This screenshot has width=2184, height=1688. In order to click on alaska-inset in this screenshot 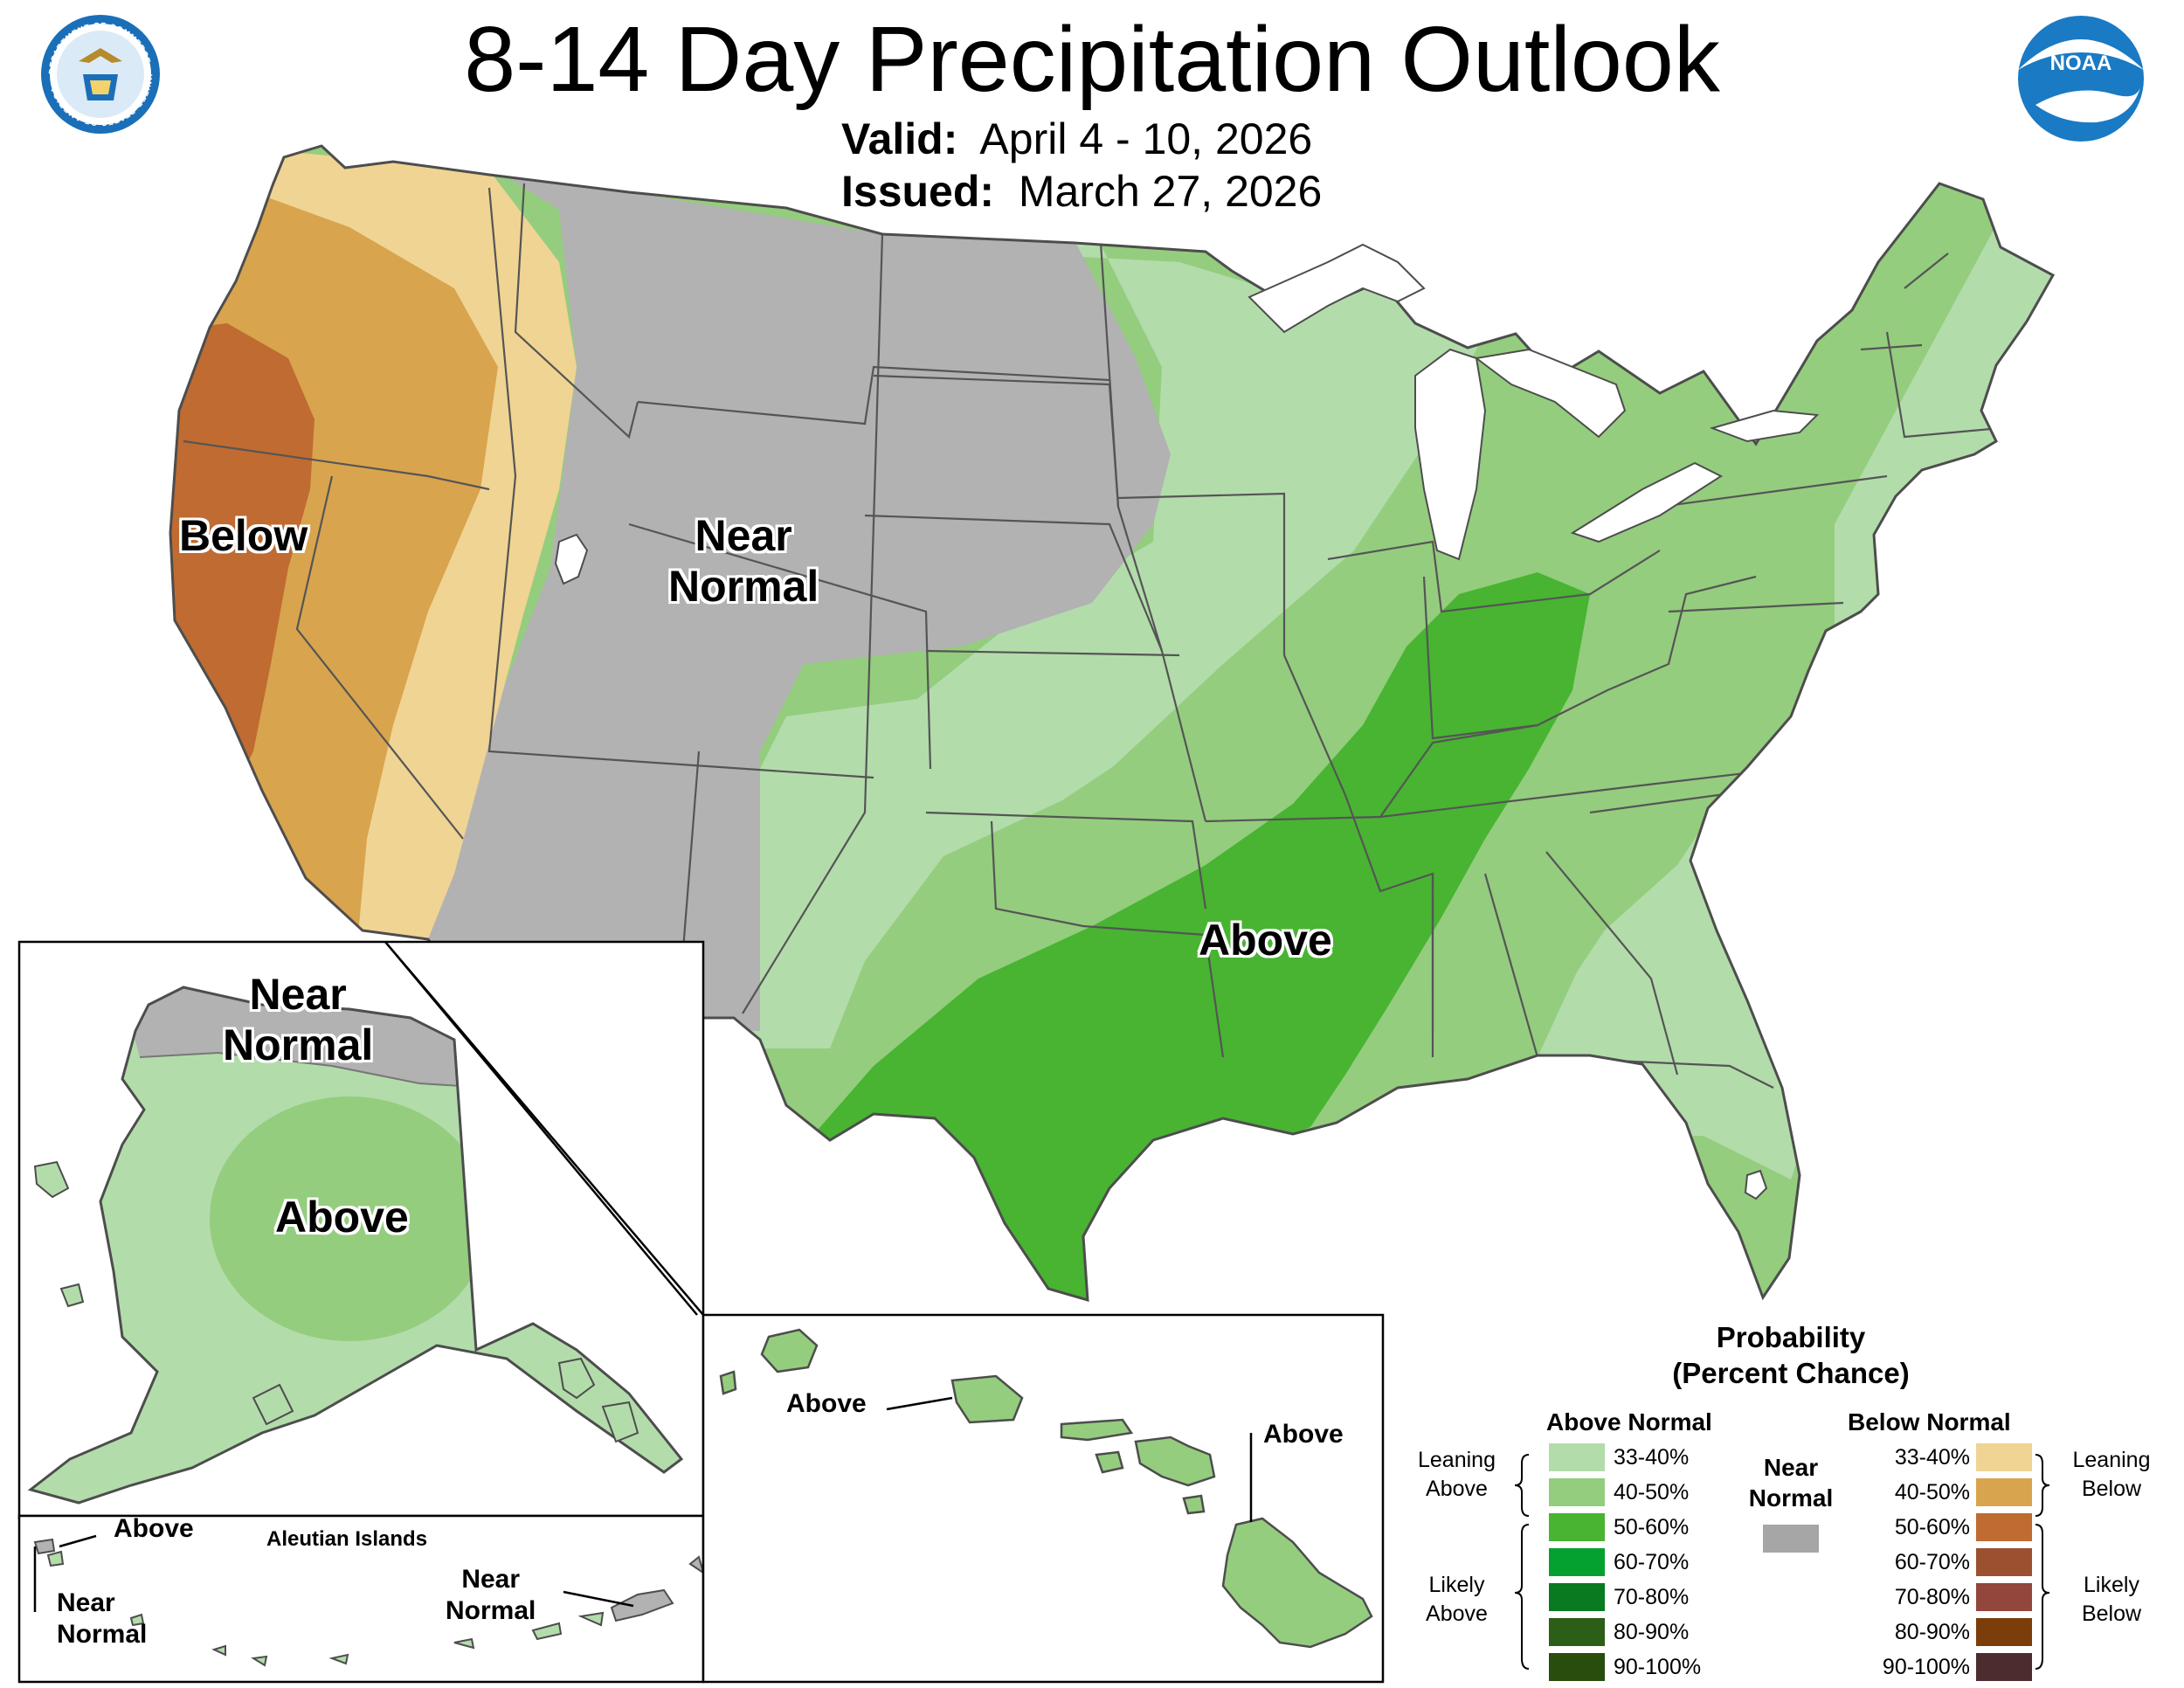, I will do `click(361, 1230)`.